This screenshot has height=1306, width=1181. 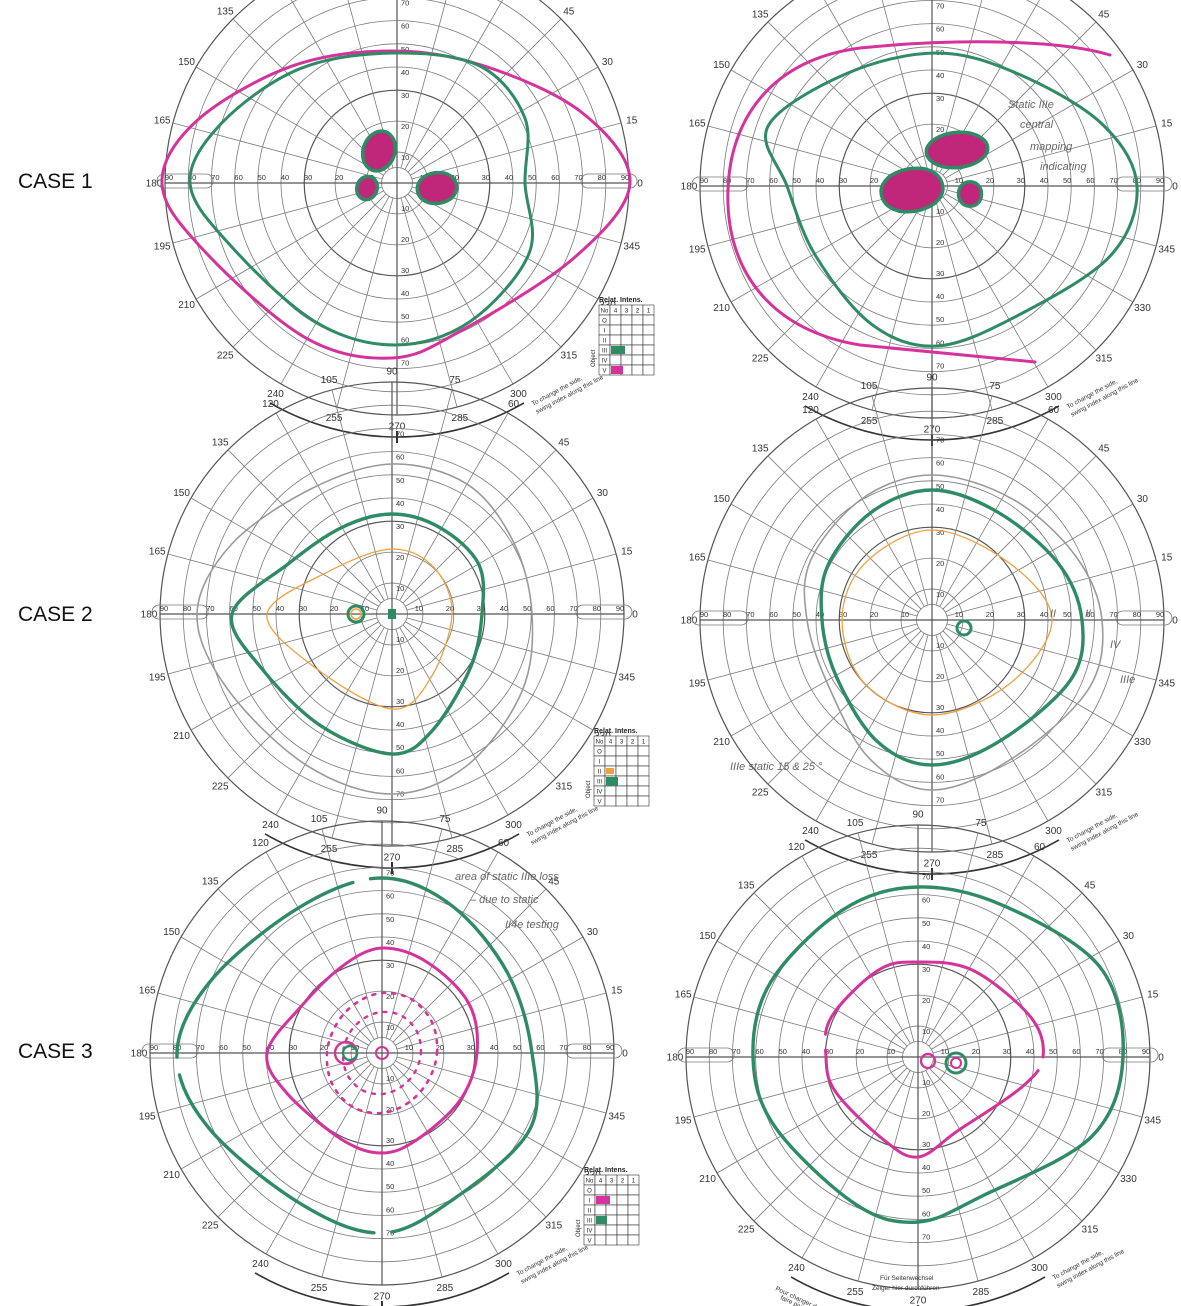 I want to click on svg-text: II4e testing, so click(x=532, y=925).